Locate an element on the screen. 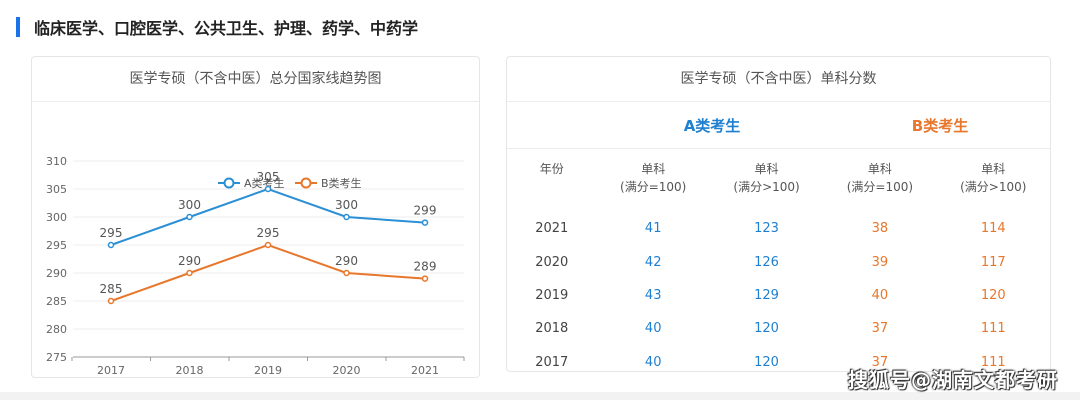  year-cell: 2019 is located at coordinates (552, 295).